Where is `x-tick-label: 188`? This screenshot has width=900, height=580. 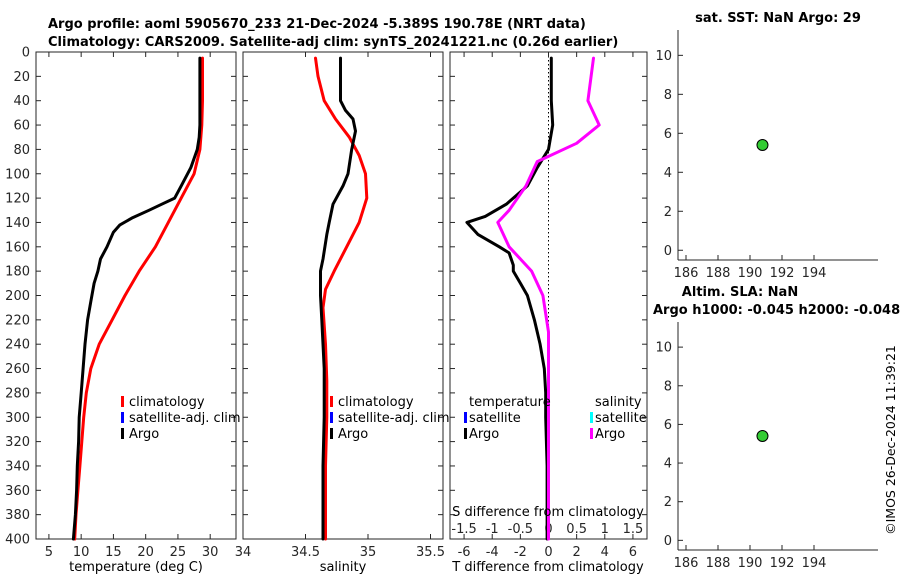
x-tick-label: 188 is located at coordinates (718, 563).